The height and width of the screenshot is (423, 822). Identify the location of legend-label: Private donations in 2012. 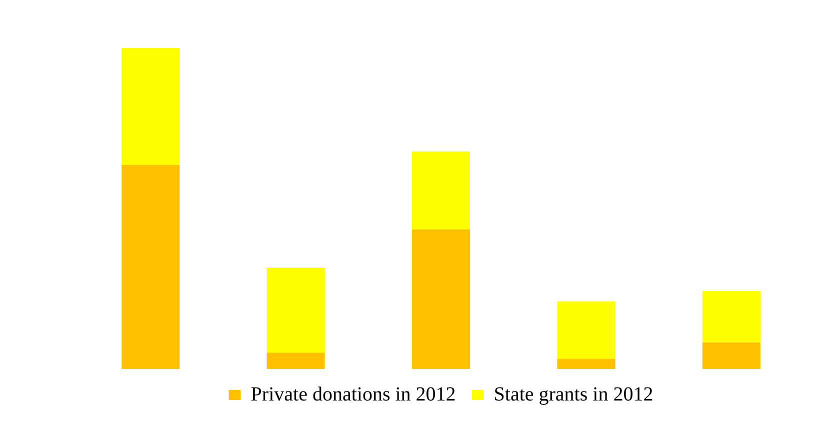
(353, 394).